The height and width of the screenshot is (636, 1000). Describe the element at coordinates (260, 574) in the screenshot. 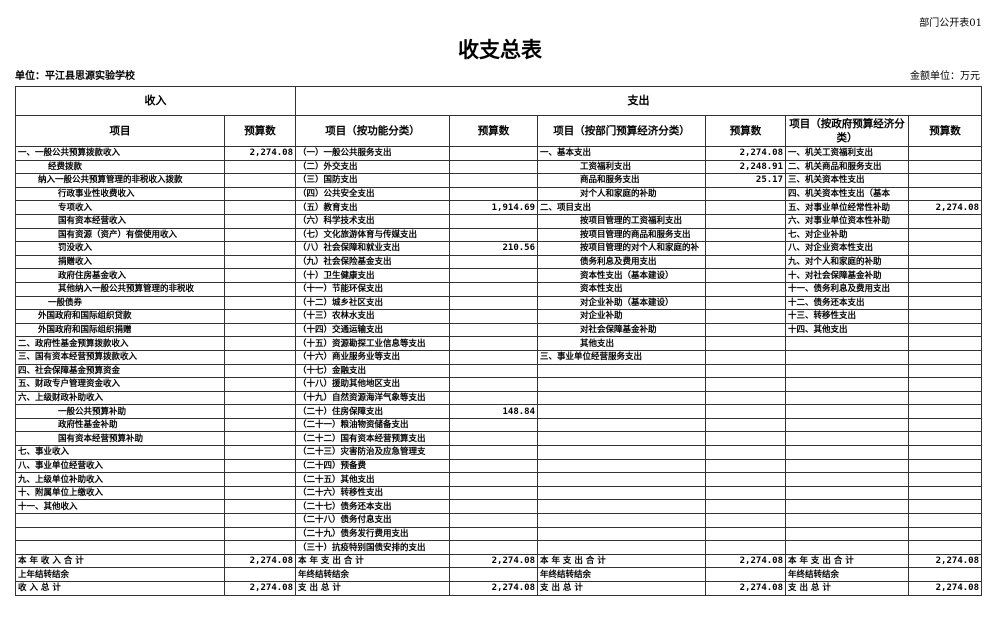

I see `income-total-value` at that location.